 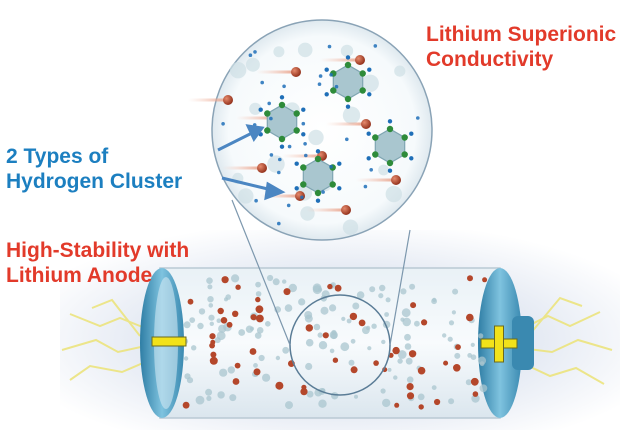 I want to click on ion-trail, so click(x=326, y=210).